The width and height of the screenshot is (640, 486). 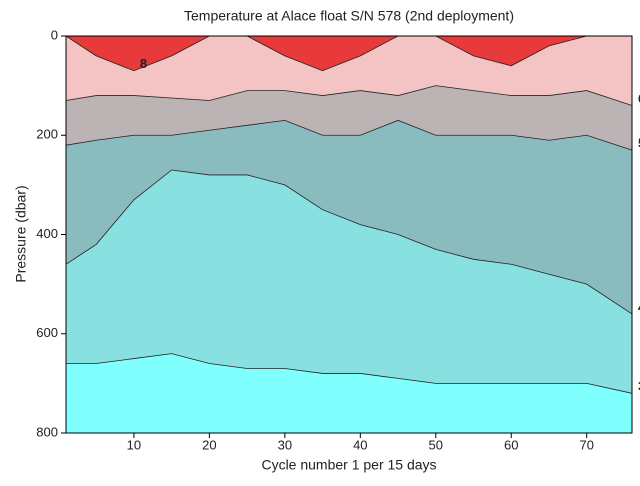 I want to click on y-tick-label: 800, so click(x=47, y=431).